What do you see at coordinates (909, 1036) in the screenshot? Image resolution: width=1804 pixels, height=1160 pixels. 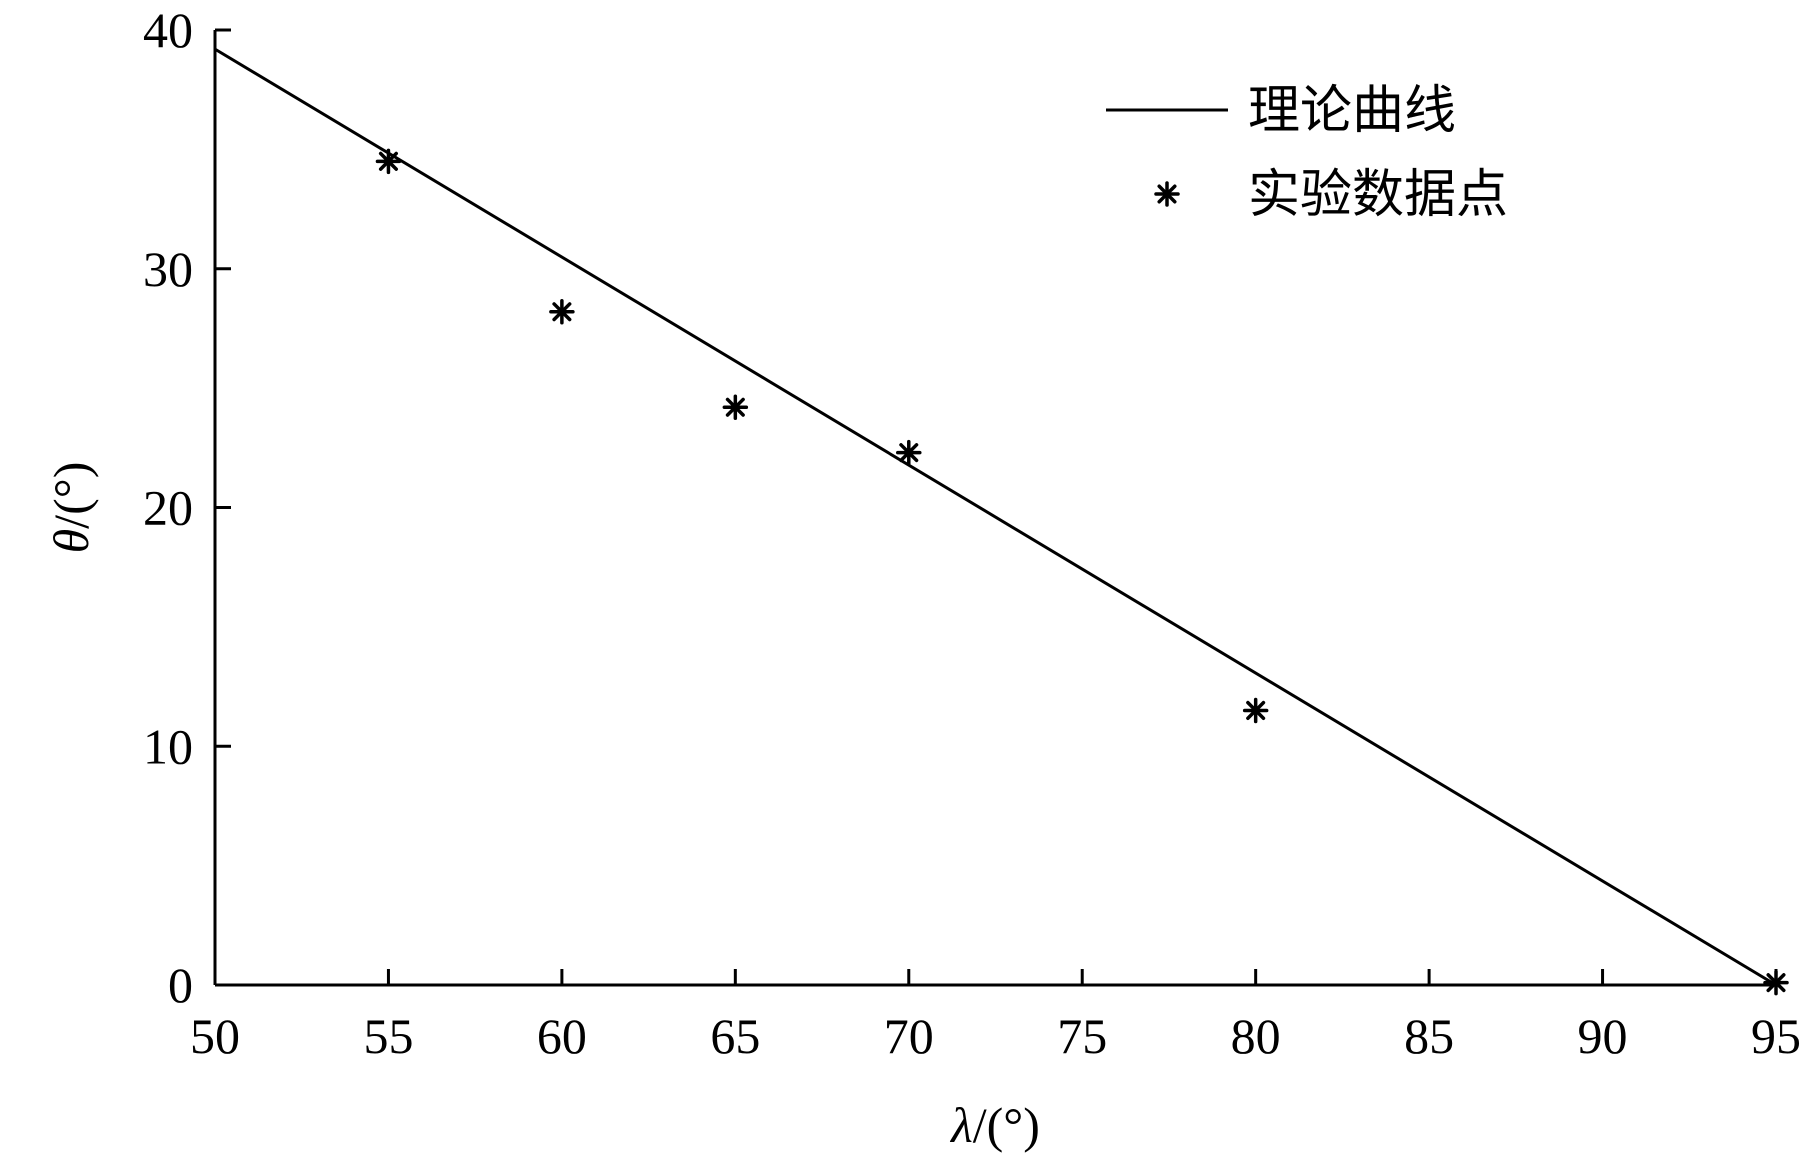 I see `x-tick-label: 70` at bounding box center [909, 1036].